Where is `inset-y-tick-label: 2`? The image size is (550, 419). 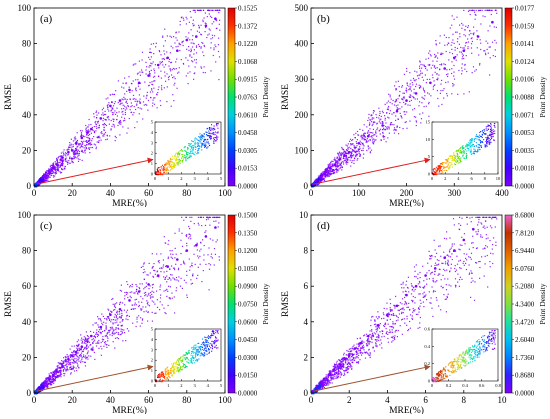
inset-y-tick-label: 2 is located at coordinates (152, 153).